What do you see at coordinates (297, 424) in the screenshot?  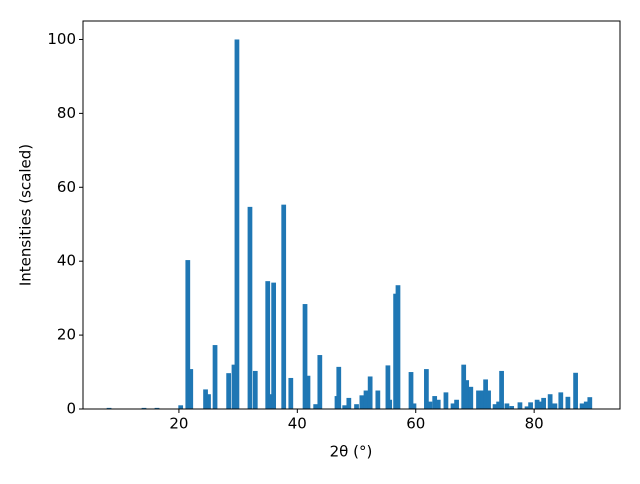 I see `x-tick-label: 40` at bounding box center [297, 424].